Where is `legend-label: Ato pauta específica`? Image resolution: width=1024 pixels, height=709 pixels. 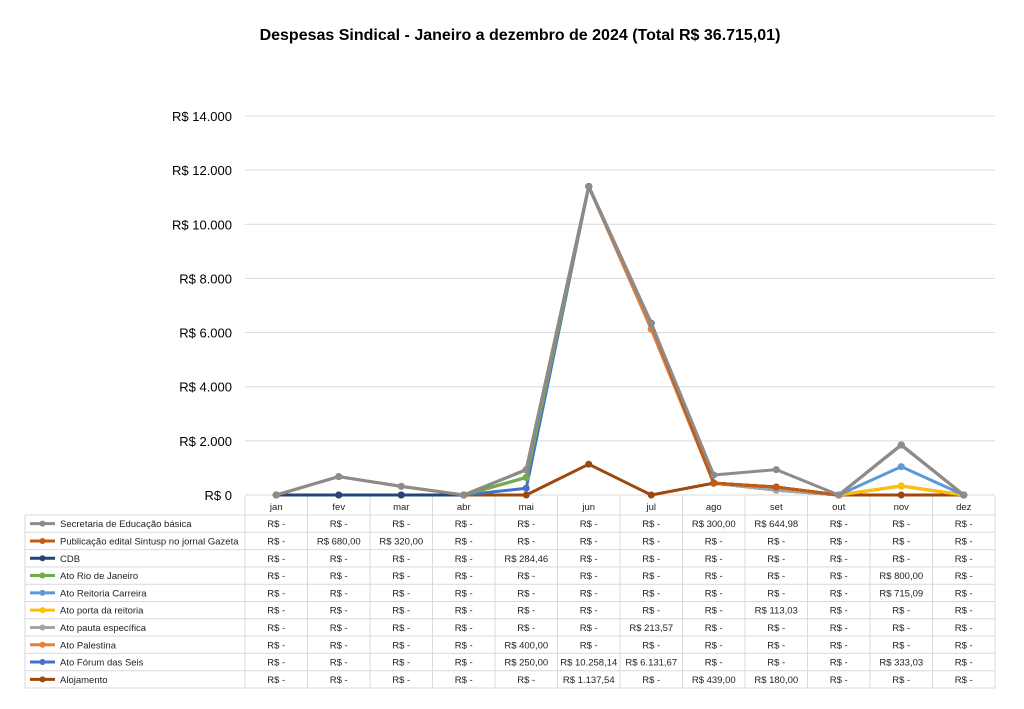 legend-label: Ato pauta específica is located at coordinates (103, 628).